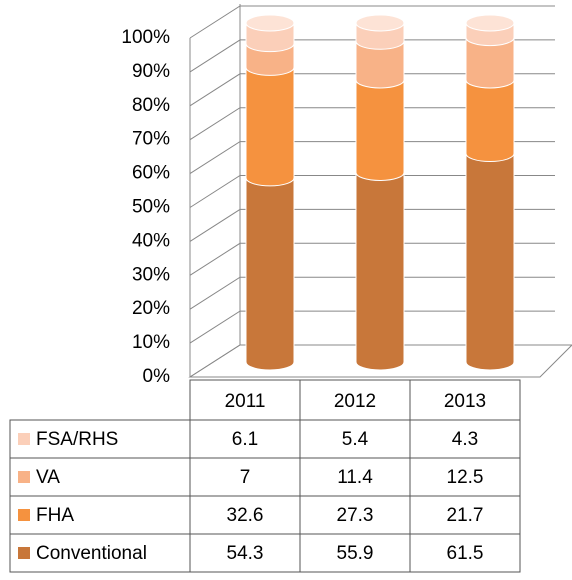 The image size is (572, 580). Describe the element at coordinates (355, 515) in the screenshot. I see `table-value: 27.3` at that location.